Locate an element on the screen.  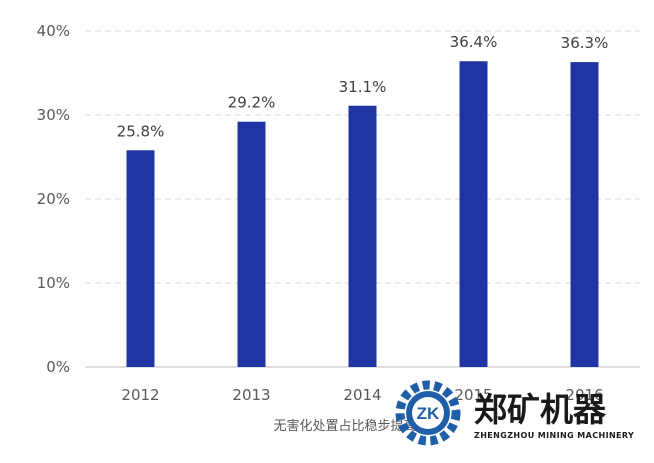
data-label: 31.1% is located at coordinates (363, 87).